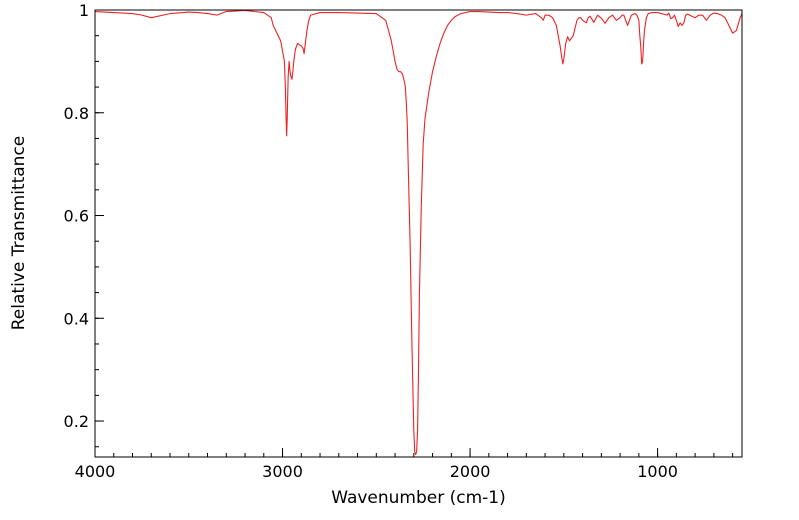  What do you see at coordinates (76, 318) in the screenshot?
I see `y-tick-label: 0.4` at bounding box center [76, 318].